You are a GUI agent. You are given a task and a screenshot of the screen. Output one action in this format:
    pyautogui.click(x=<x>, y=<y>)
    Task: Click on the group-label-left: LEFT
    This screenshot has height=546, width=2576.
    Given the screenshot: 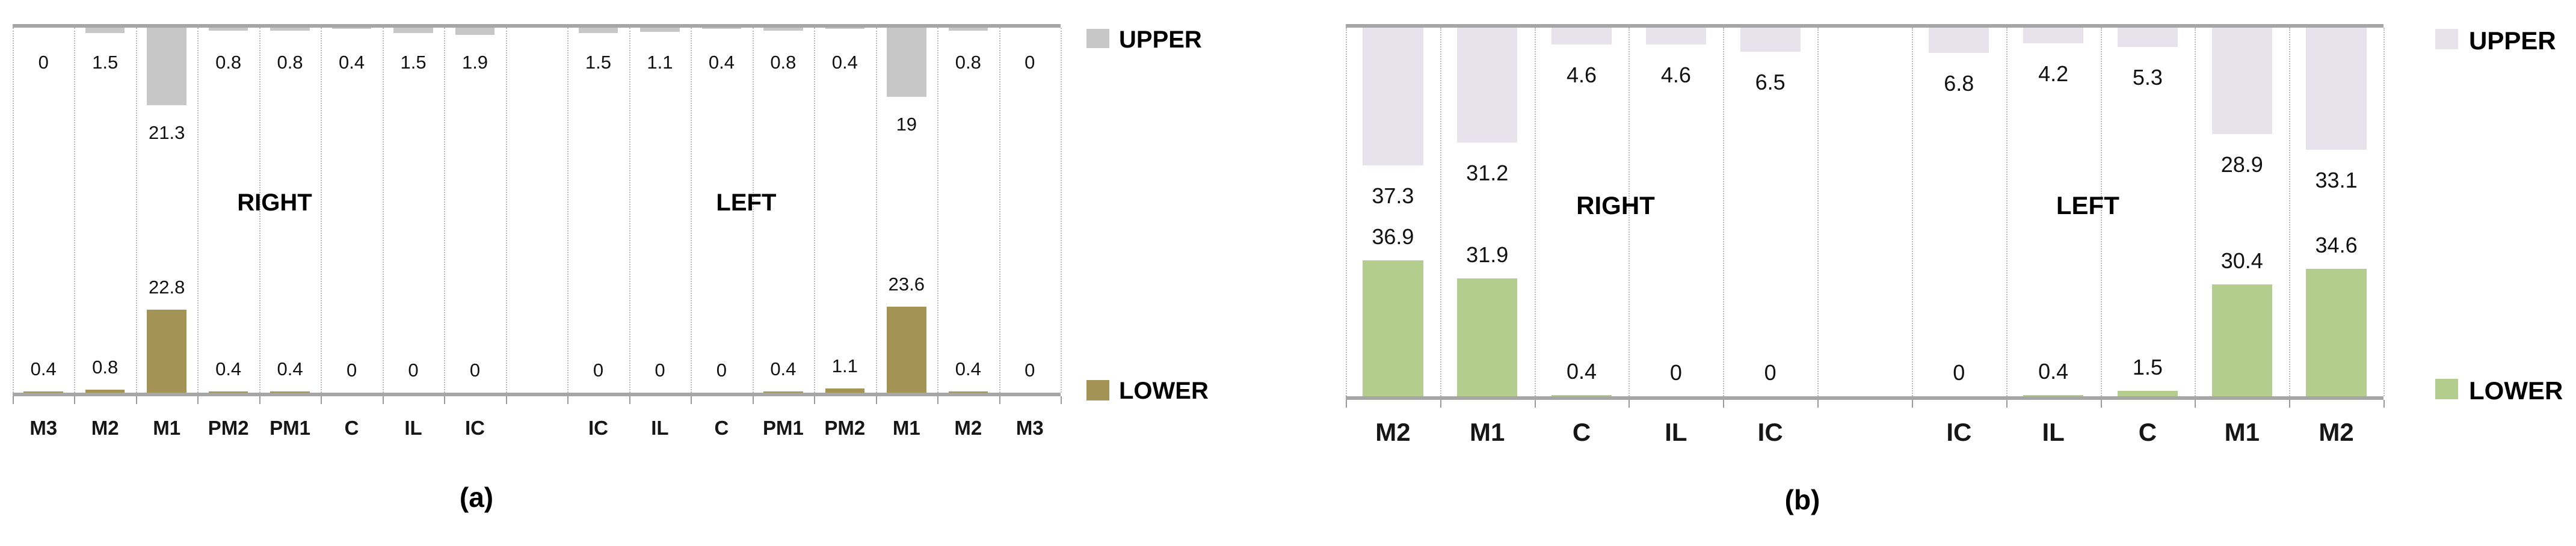 What is the action you would take?
    pyautogui.click(x=2087, y=205)
    